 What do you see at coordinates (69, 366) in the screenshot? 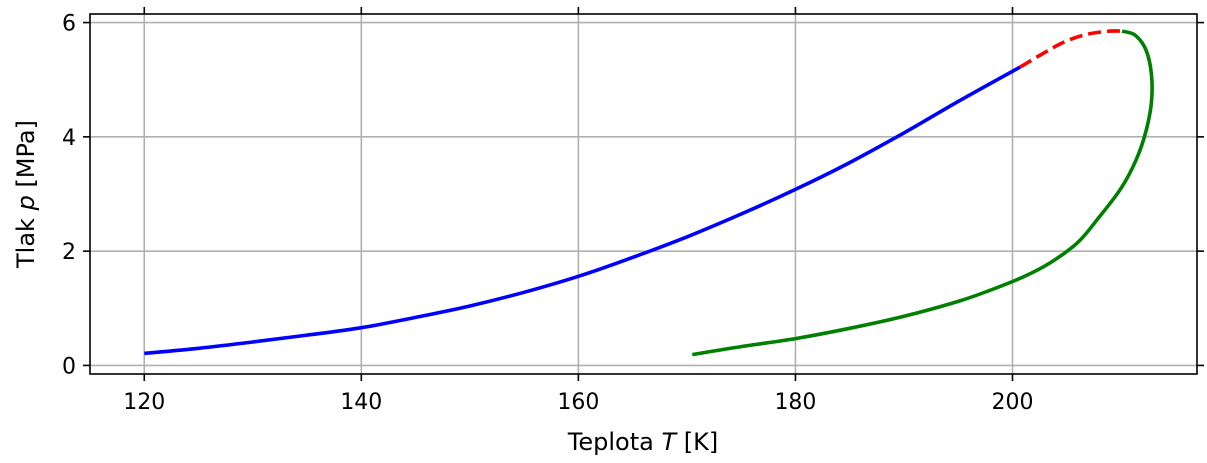
I see `y-tick-label: 0` at bounding box center [69, 366].